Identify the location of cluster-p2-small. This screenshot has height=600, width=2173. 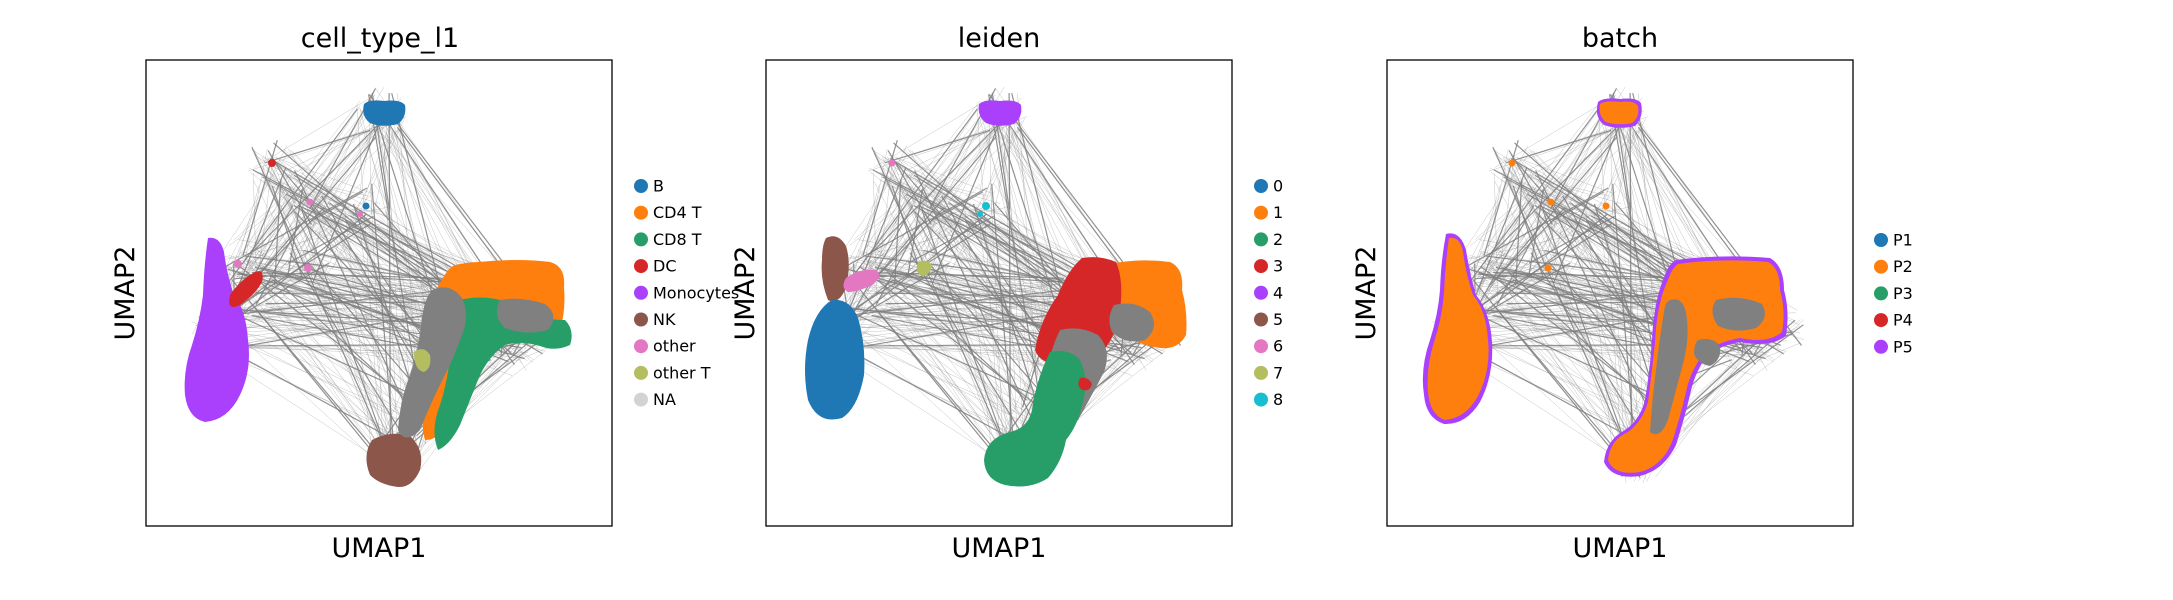
(1548, 268).